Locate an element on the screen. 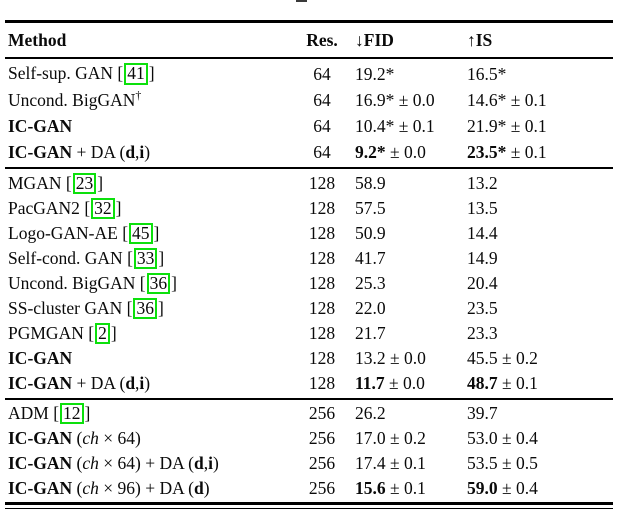  metric-value: 13.2 is located at coordinates (482, 183).